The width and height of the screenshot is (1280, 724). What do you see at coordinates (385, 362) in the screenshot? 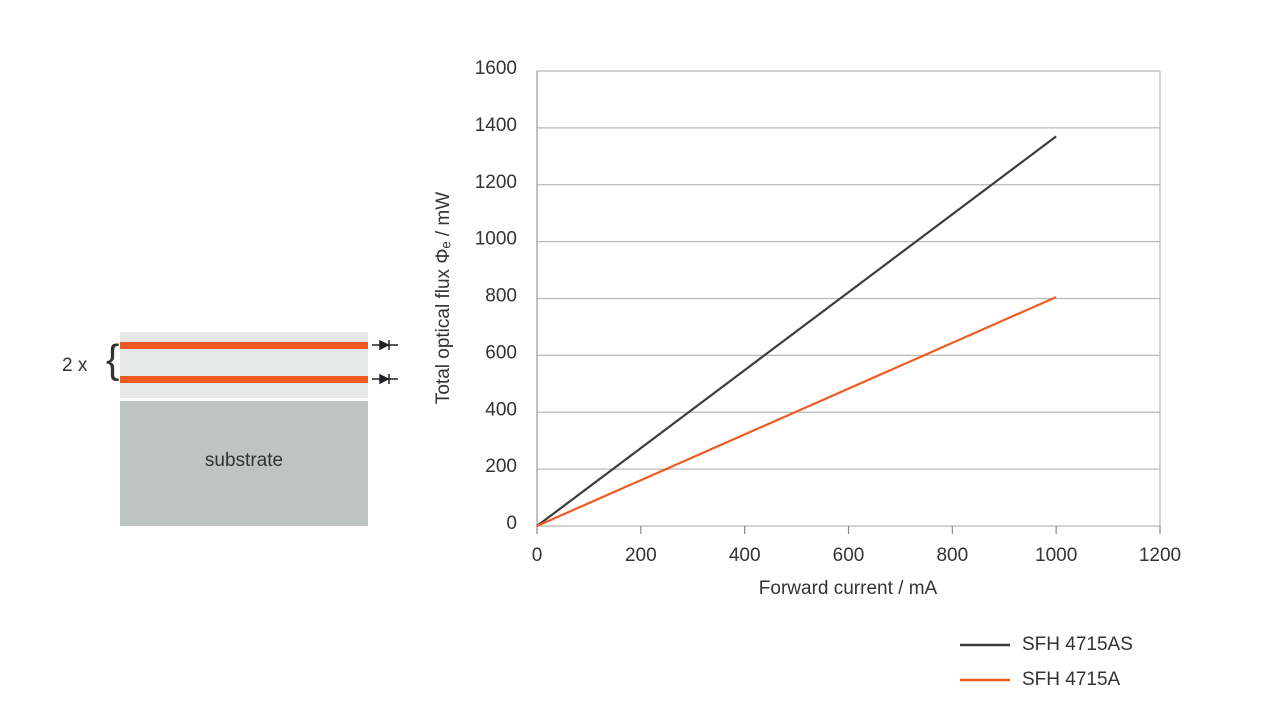
I see `diode-symbol` at bounding box center [385, 362].